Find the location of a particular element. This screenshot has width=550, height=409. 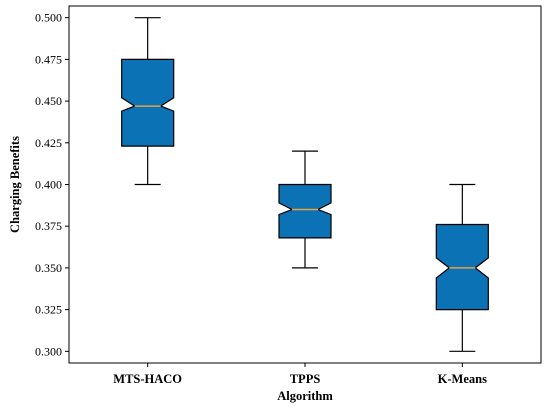

box-mts-haco is located at coordinates (148, 101).